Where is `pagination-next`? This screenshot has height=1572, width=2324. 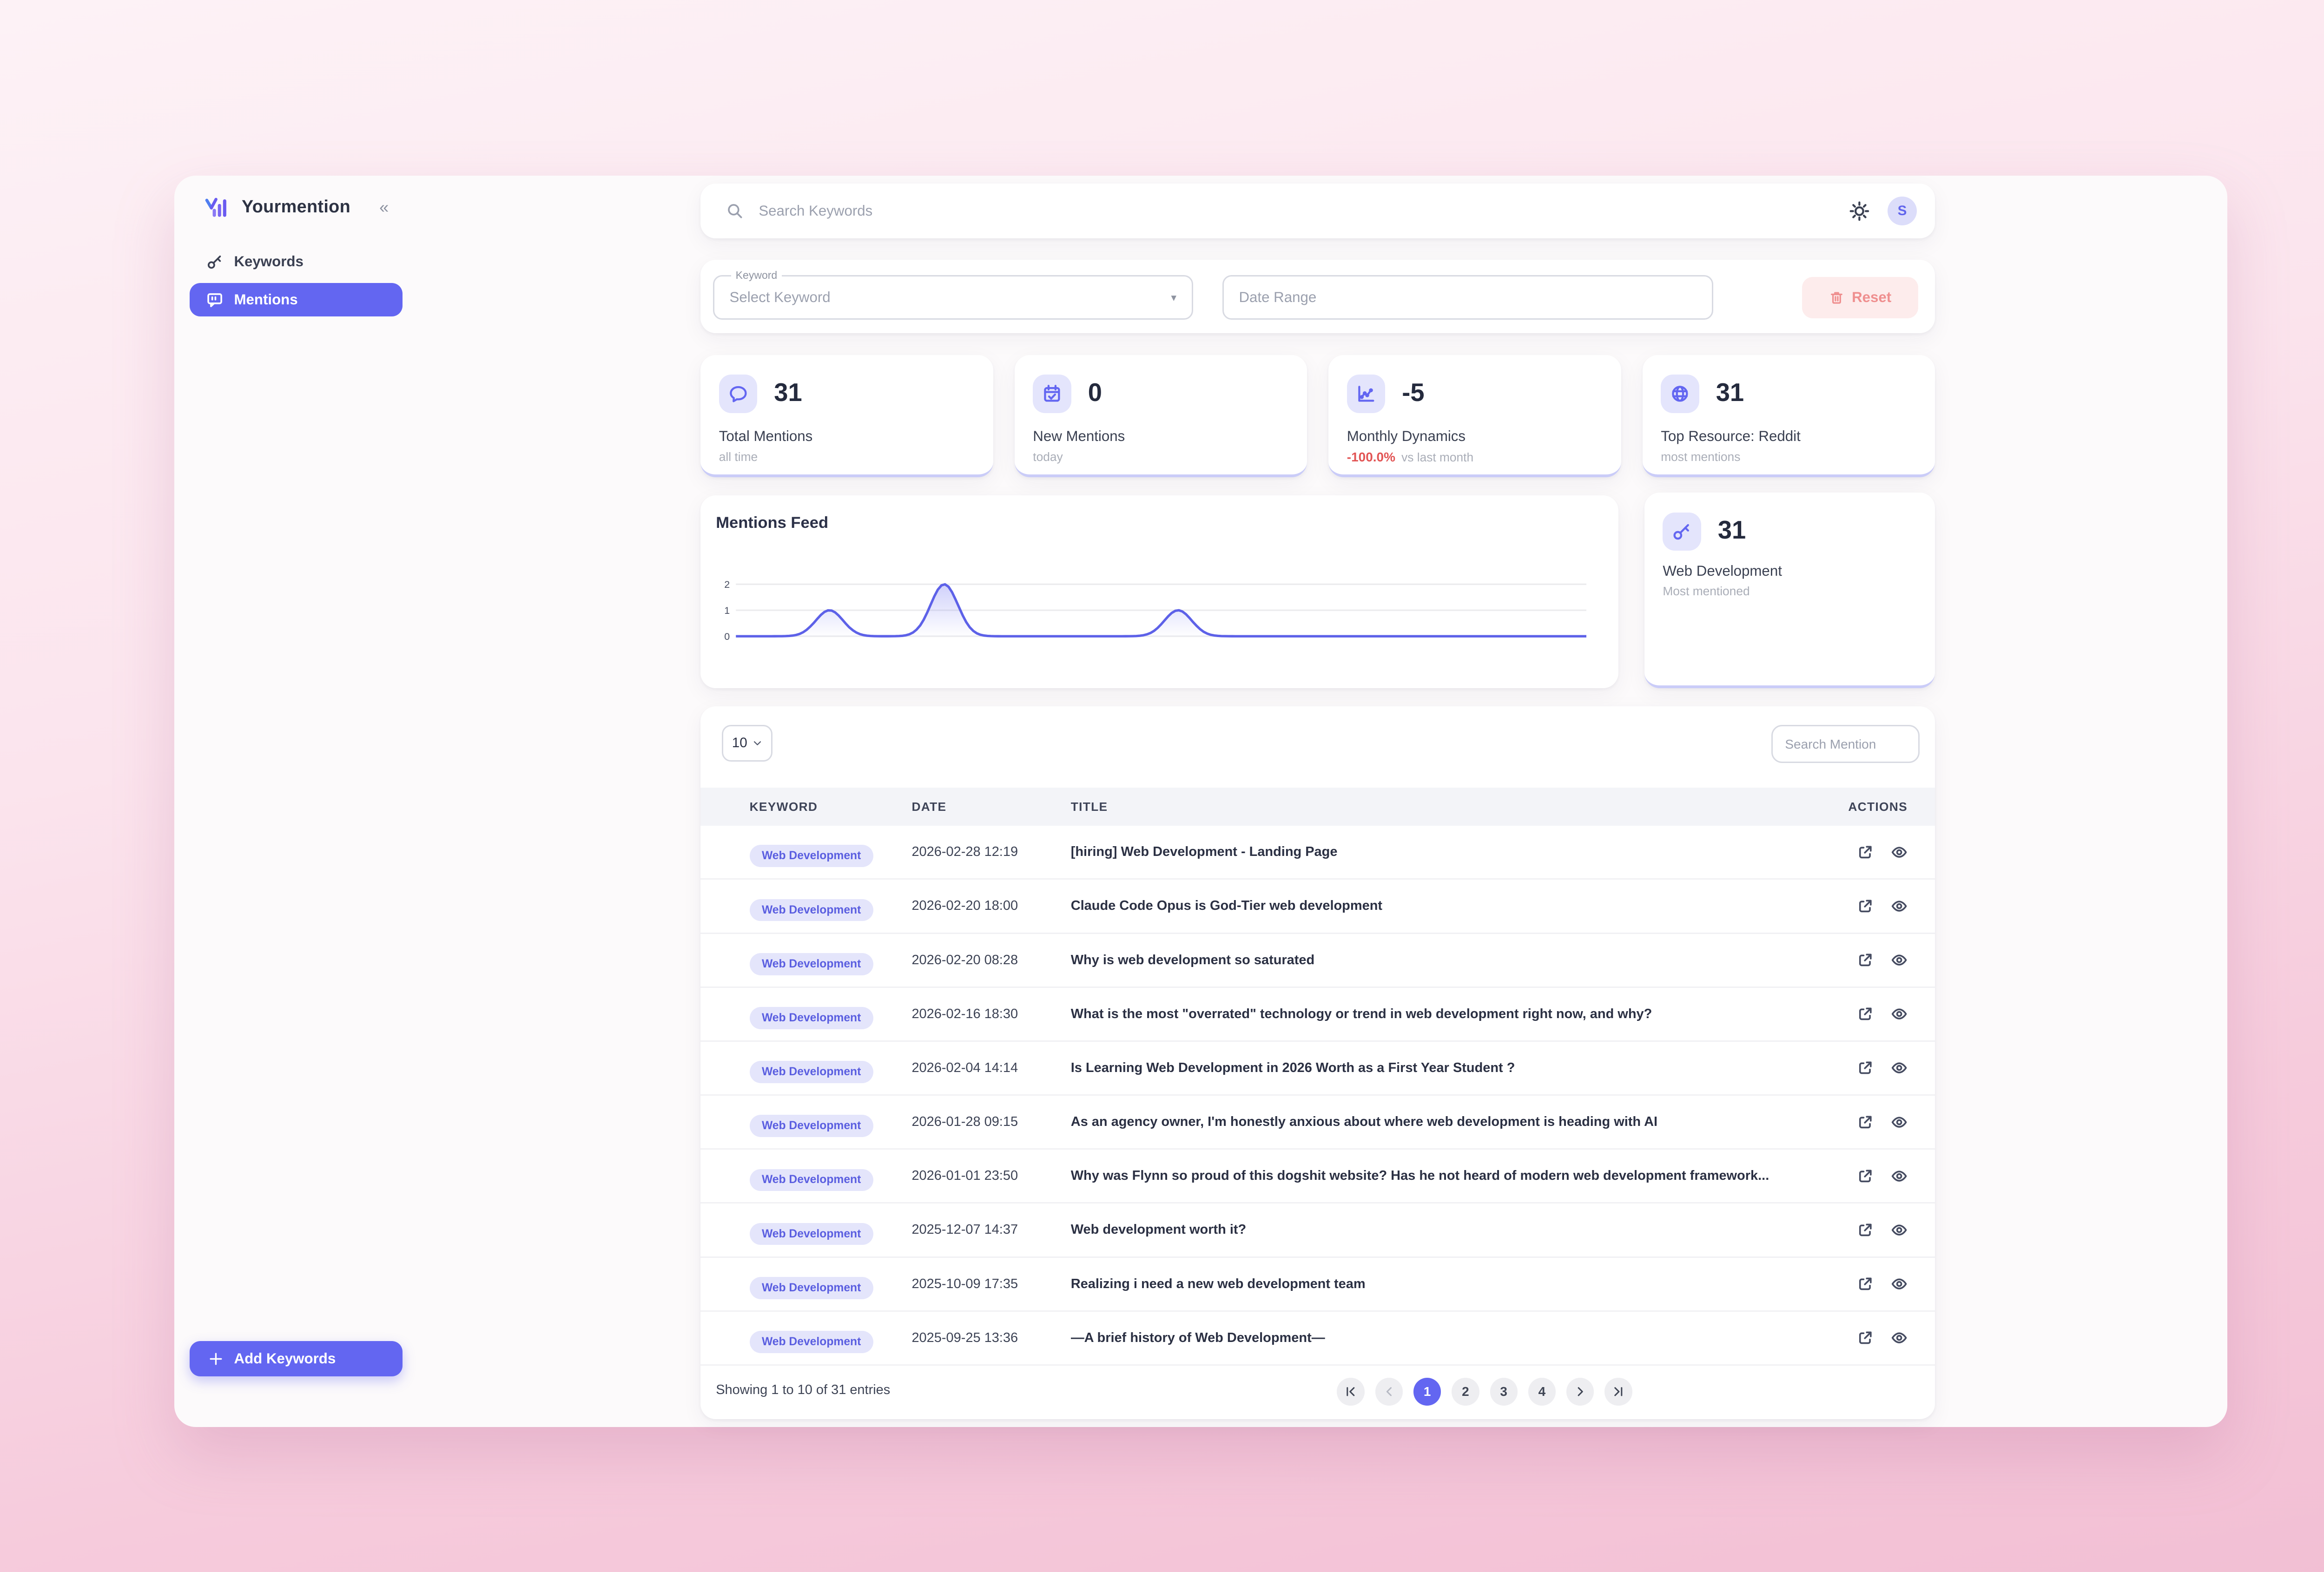
pagination-next is located at coordinates (1580, 1392).